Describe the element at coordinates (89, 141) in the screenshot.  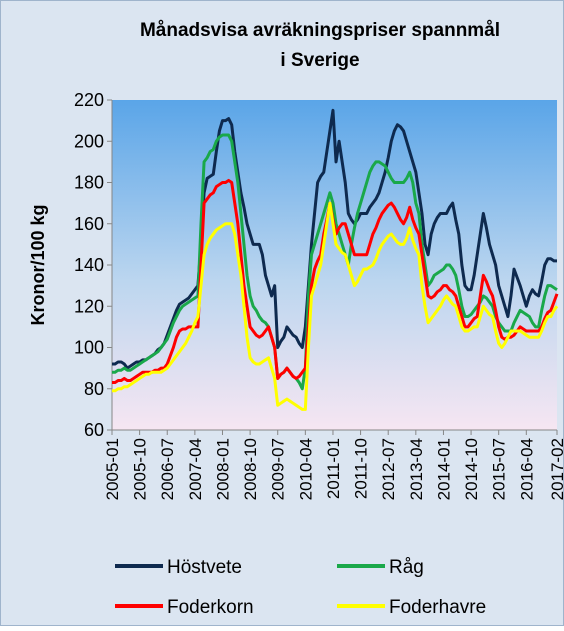
I see `y-tick-label: 200` at that location.